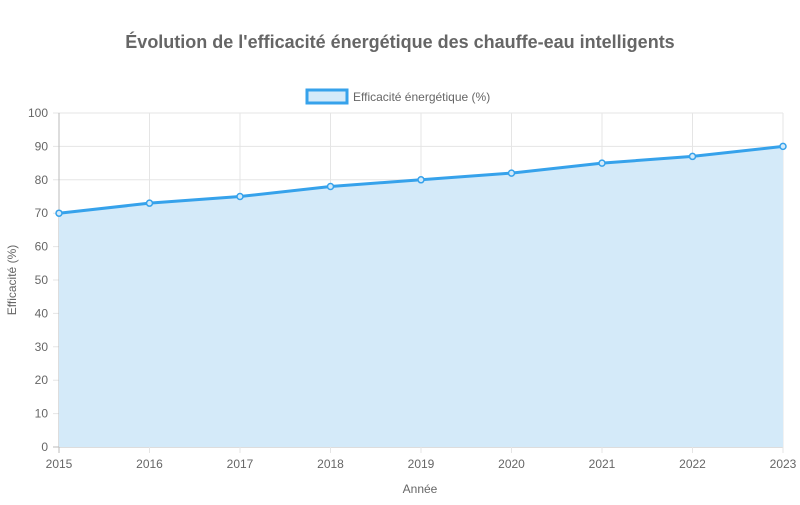 This screenshot has width=800, height=505. What do you see at coordinates (42, 313) in the screenshot?
I see `y-tick-label: 40` at bounding box center [42, 313].